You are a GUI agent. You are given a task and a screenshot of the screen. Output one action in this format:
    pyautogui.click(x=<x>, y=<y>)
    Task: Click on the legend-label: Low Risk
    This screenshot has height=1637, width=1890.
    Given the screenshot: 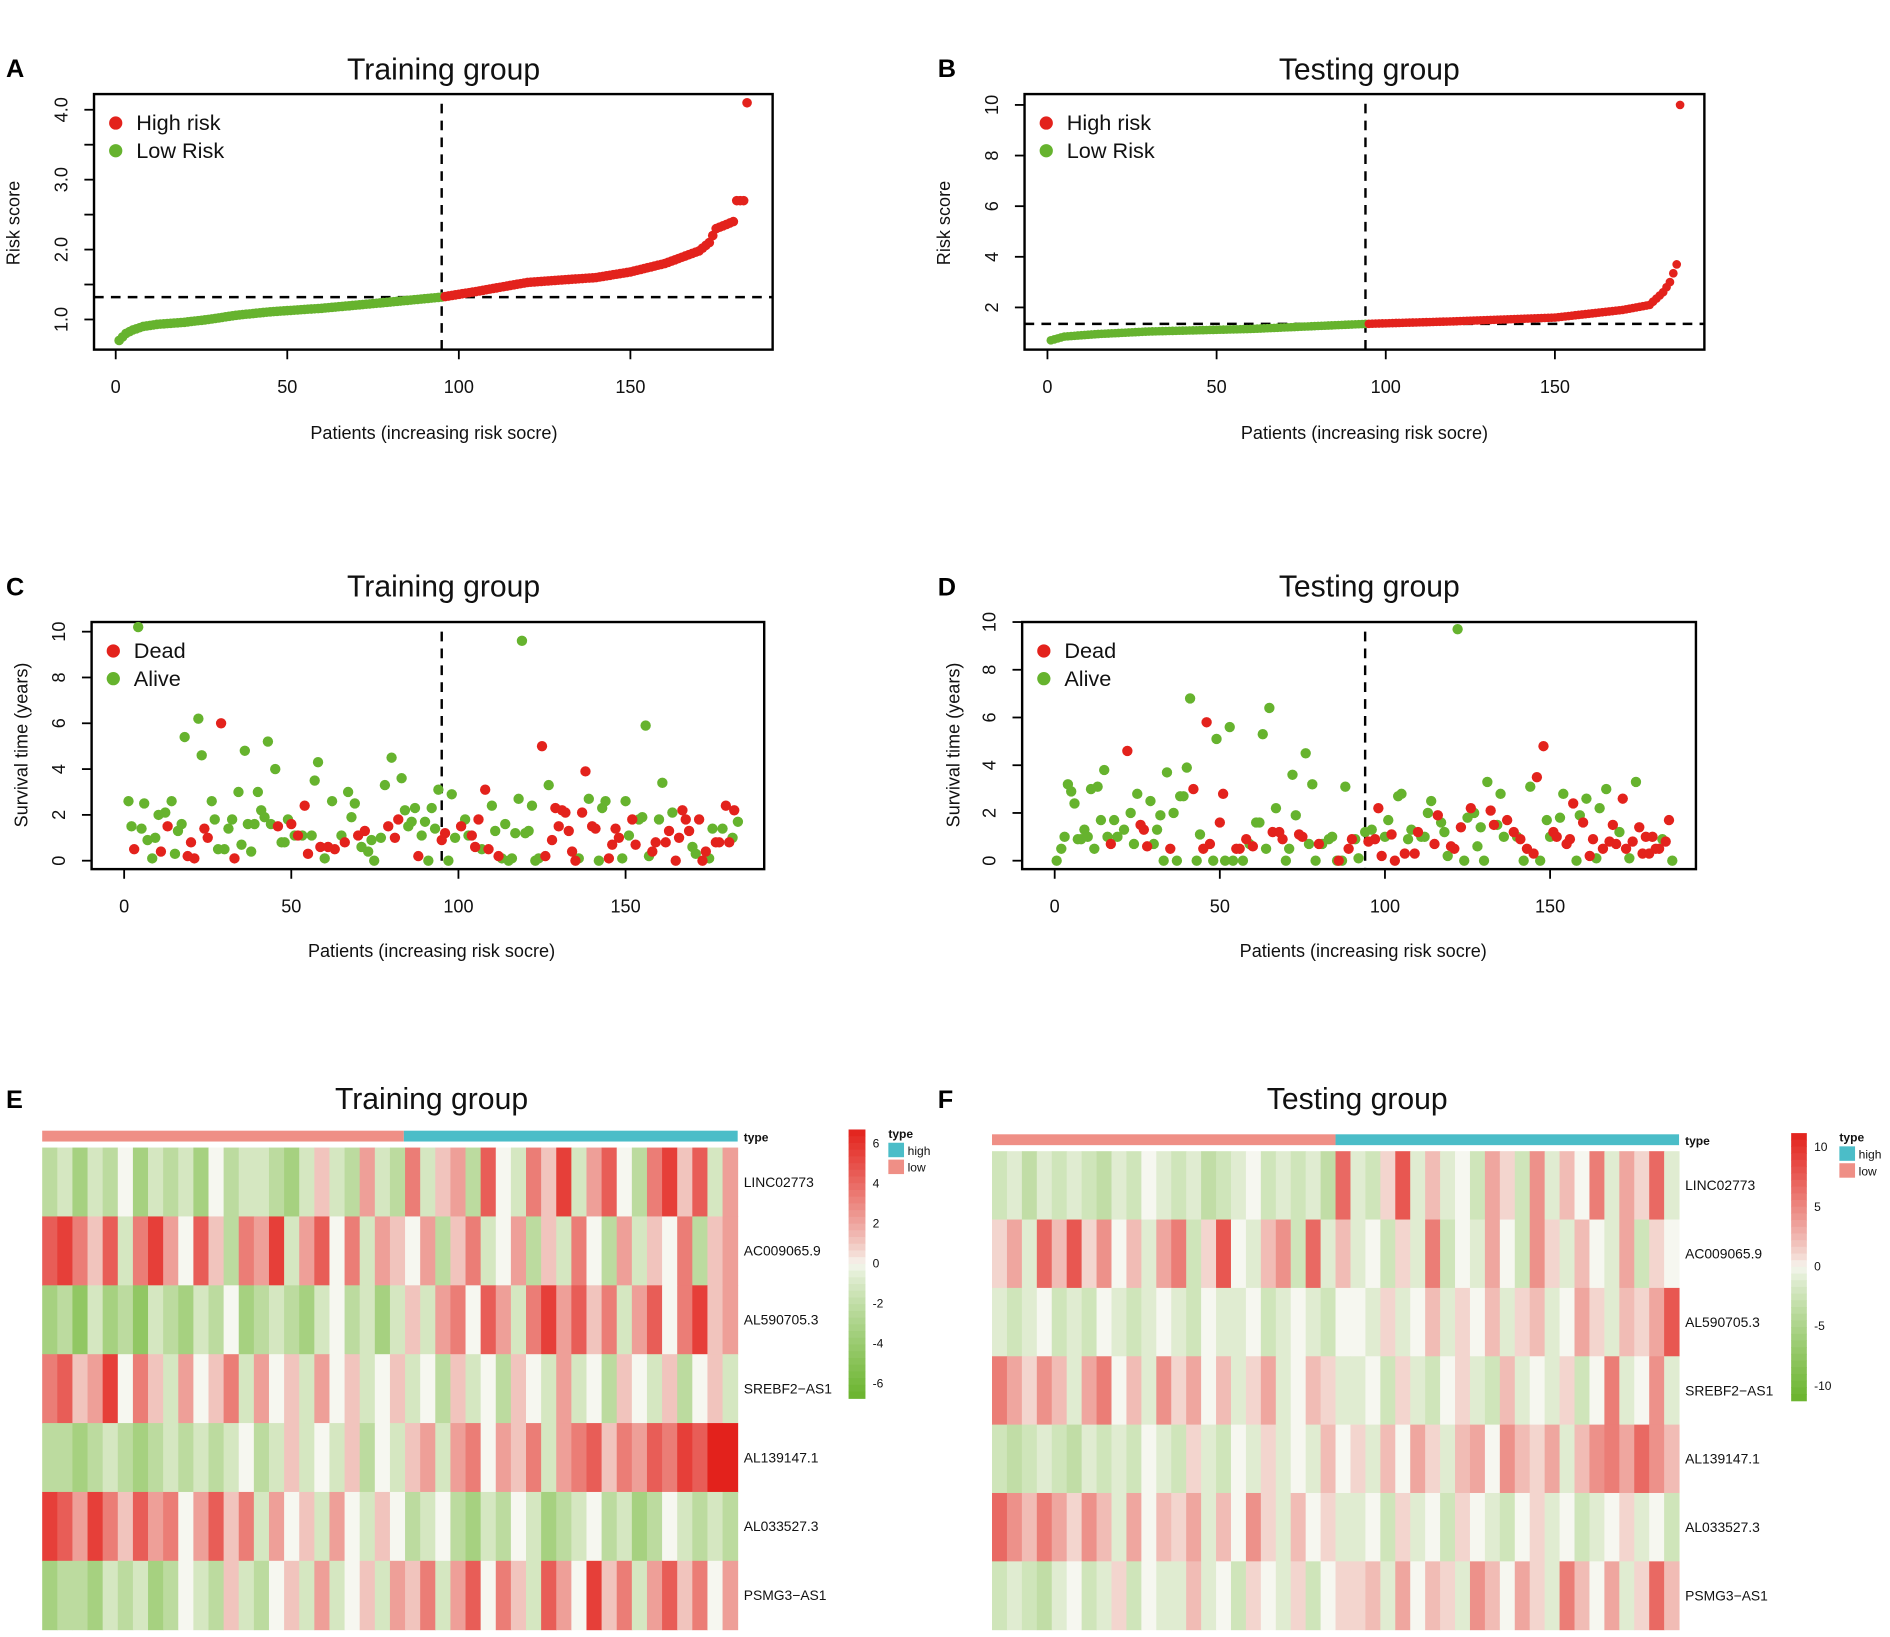 What is the action you would take?
    pyautogui.click(x=1111, y=150)
    